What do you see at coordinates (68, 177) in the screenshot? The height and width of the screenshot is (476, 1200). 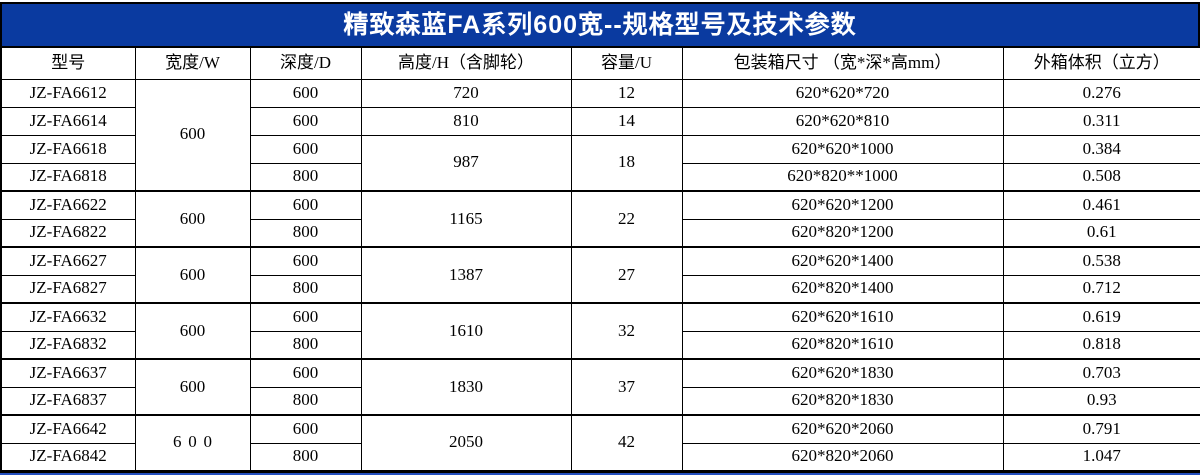 I see `cell-model: JZ-FA6818` at bounding box center [68, 177].